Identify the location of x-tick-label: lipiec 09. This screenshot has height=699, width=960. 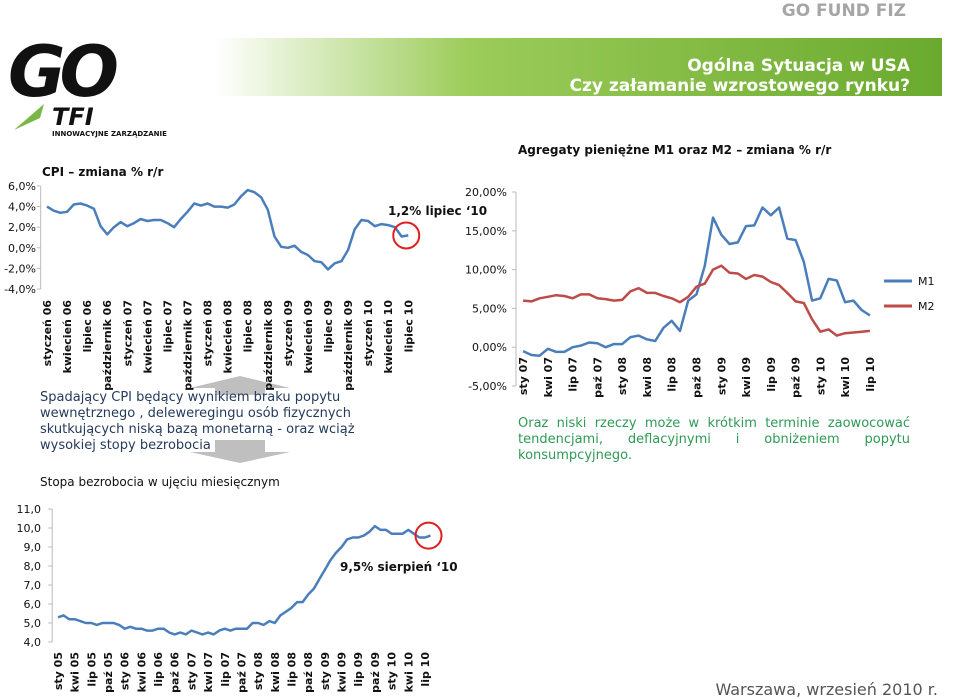
(328, 326).